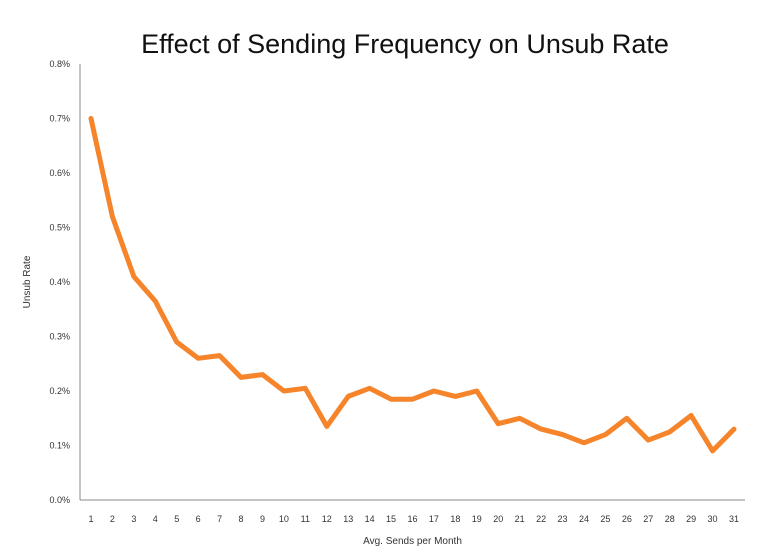  Describe the element at coordinates (455, 519) in the screenshot. I see `x-tick-label: 18` at that location.